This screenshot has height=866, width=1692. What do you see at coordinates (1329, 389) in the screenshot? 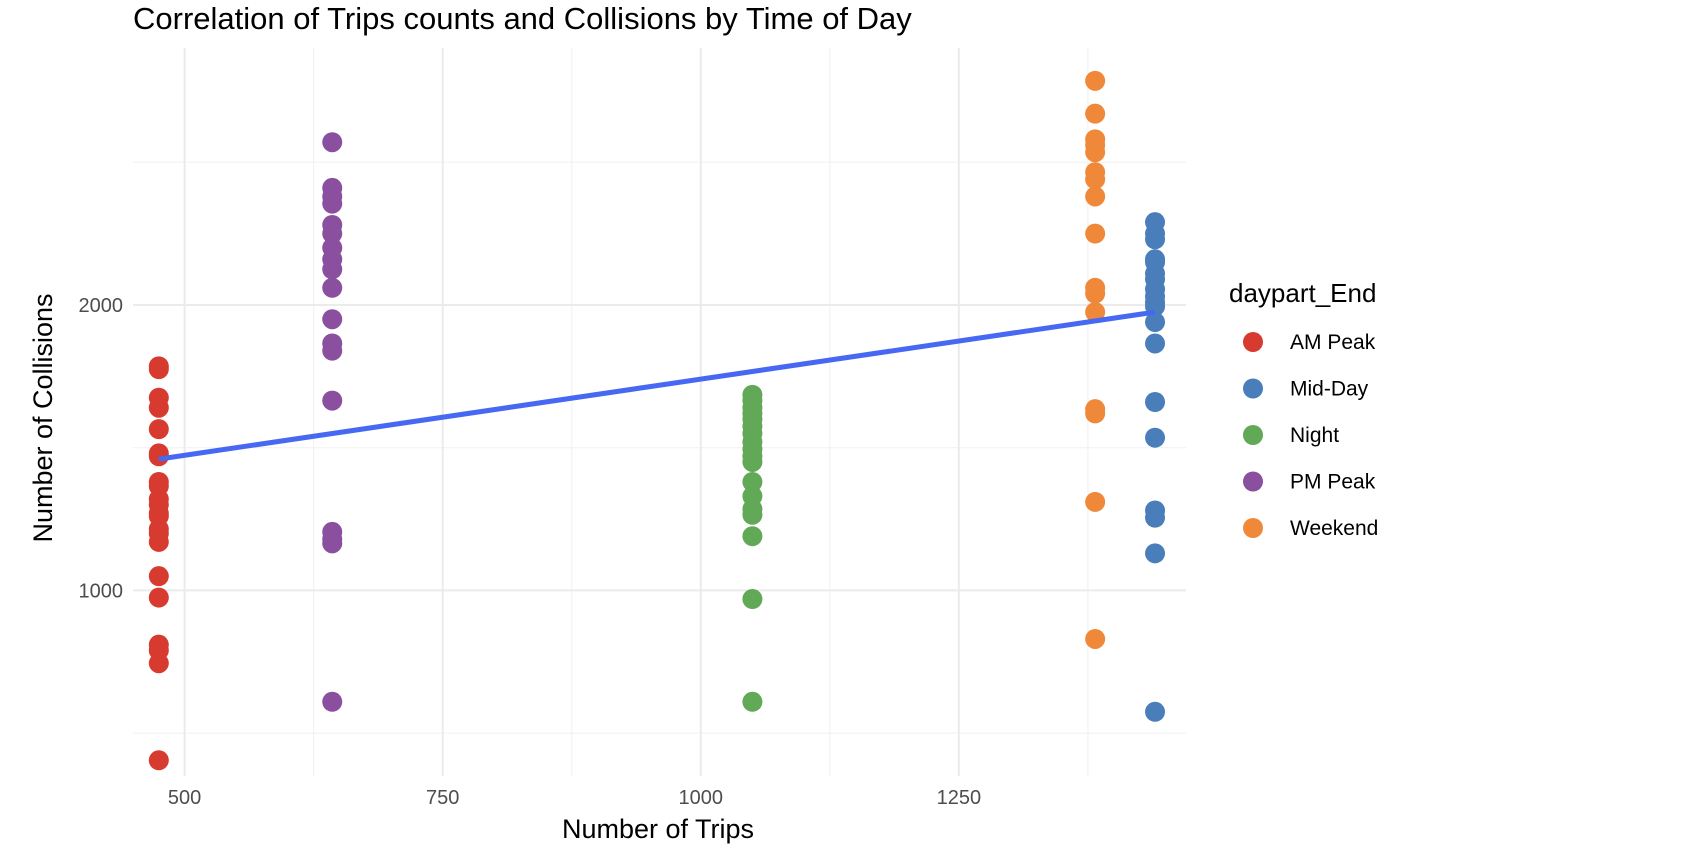
I see `legend-label: Mid-Day` at bounding box center [1329, 389].